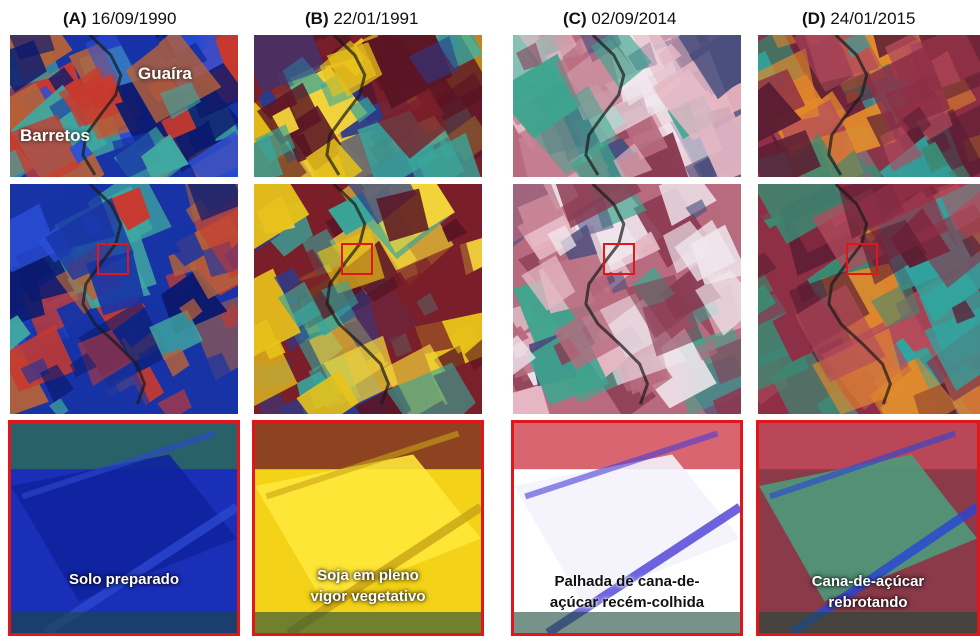  Describe the element at coordinates (317, 18) in the screenshot. I see `panel-b-letter: (B)` at that location.